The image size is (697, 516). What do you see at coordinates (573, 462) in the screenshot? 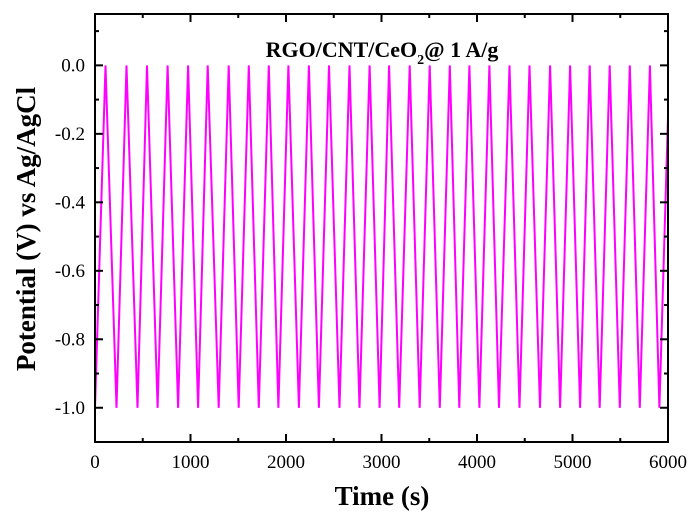
I see `x-tick-label: 5000` at bounding box center [573, 462].